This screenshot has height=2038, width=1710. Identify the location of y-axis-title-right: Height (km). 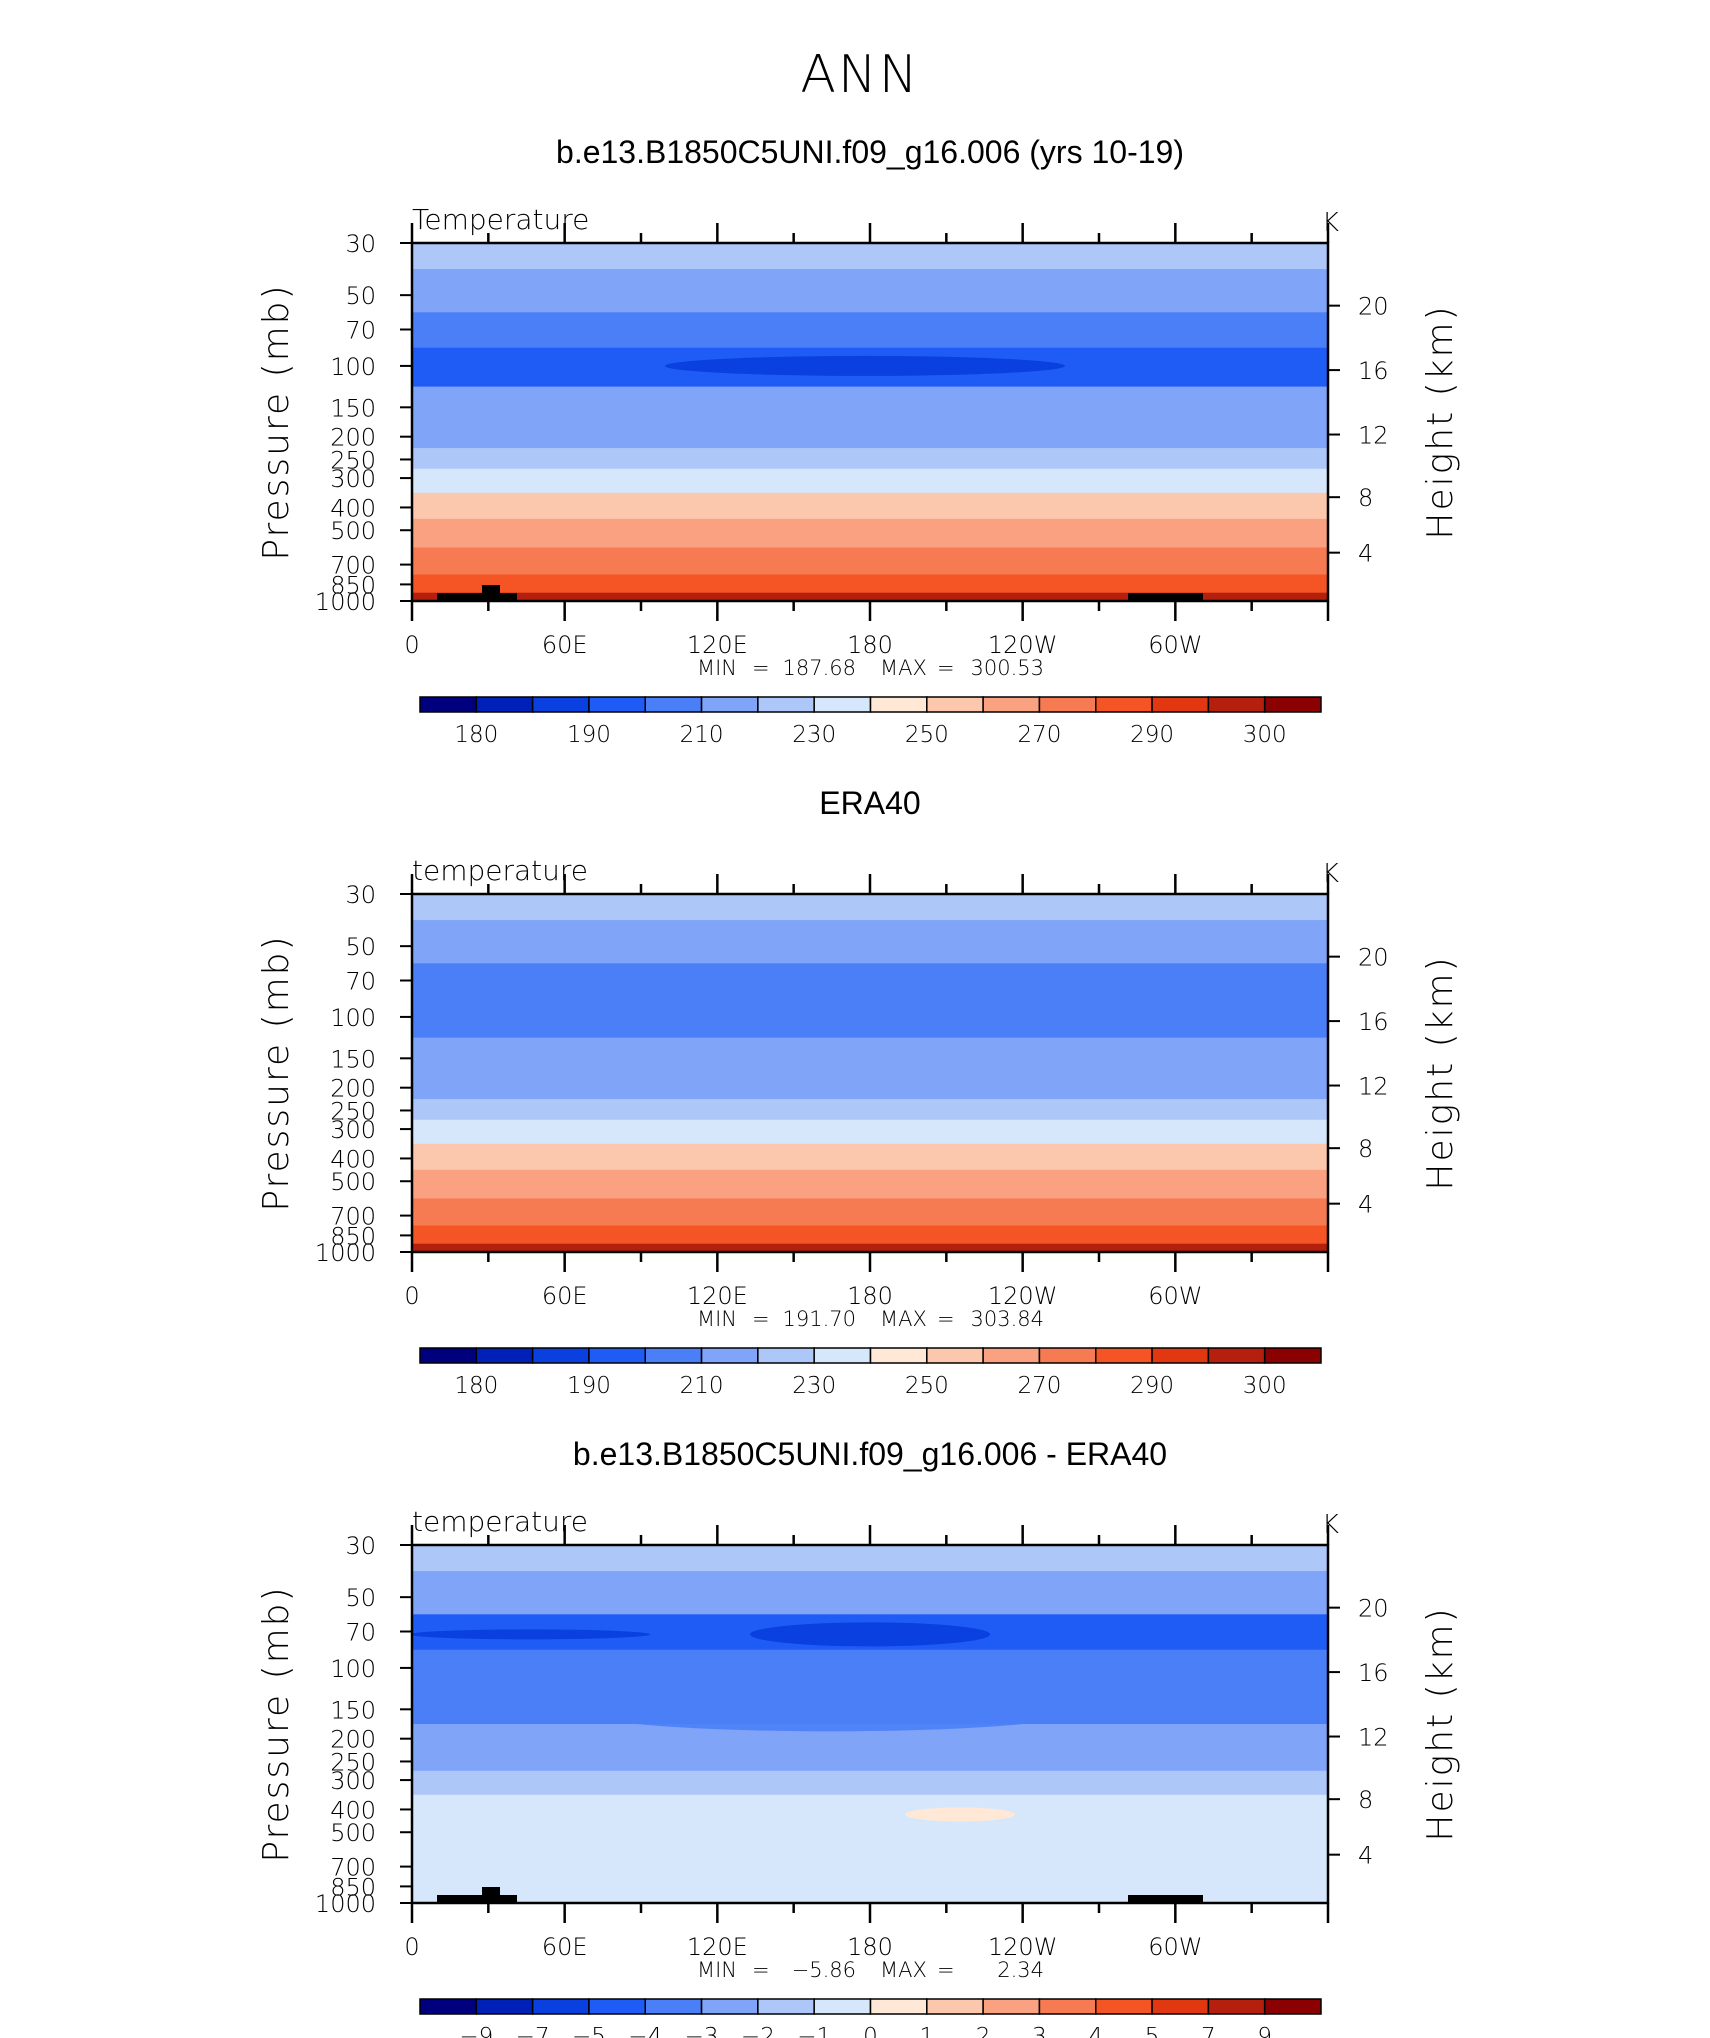
(1440, 421).